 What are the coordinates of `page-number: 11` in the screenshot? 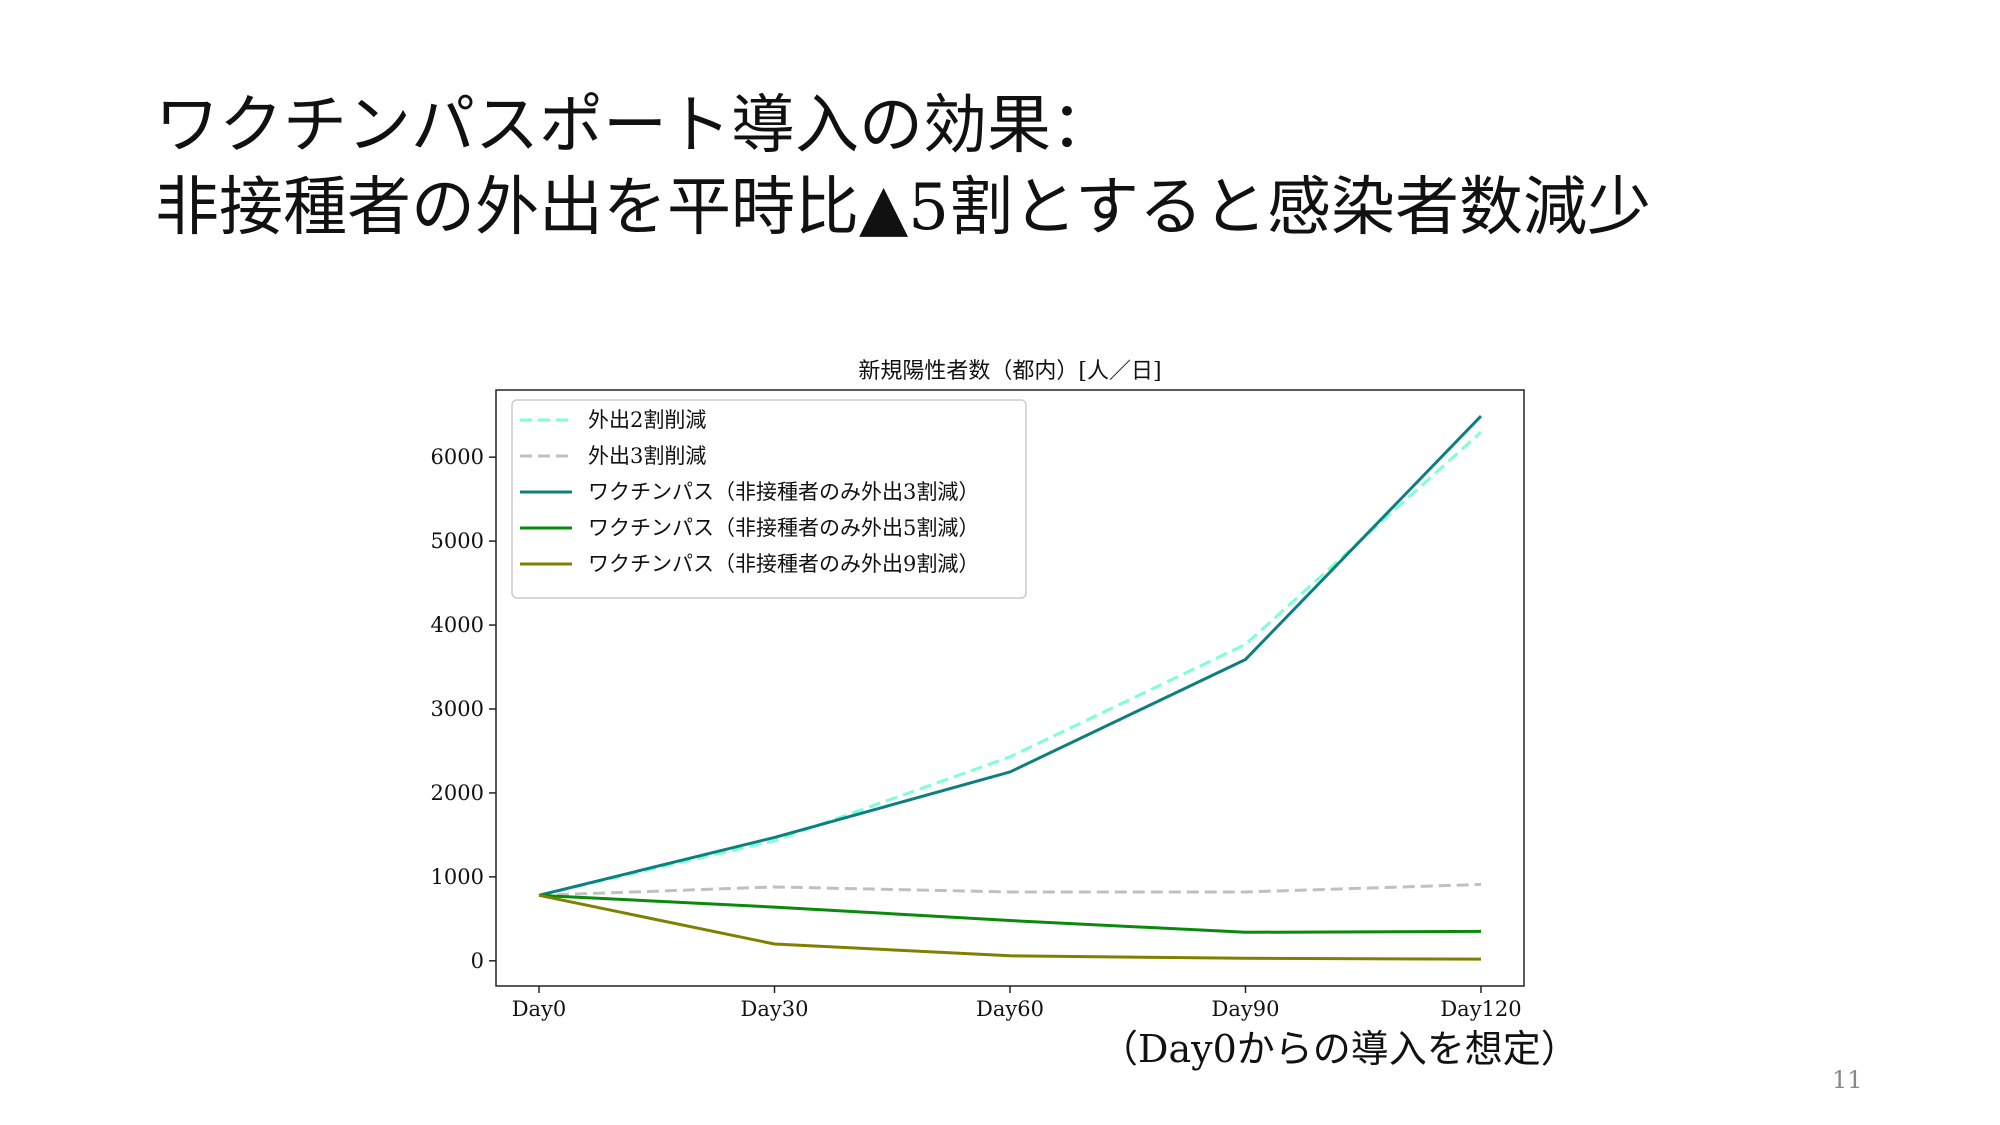 It's located at (1847, 1080).